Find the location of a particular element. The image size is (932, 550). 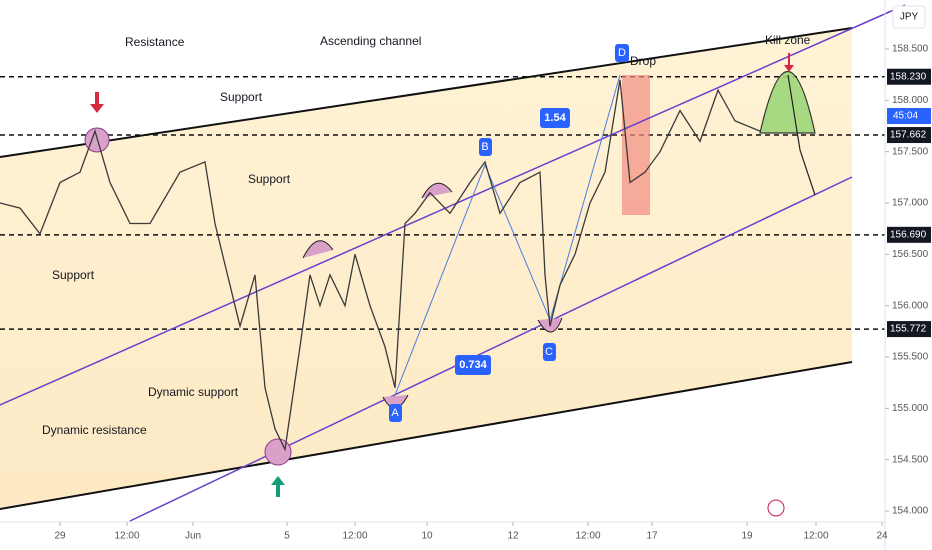

x-tick-label: Jun is located at coordinates (193, 536).